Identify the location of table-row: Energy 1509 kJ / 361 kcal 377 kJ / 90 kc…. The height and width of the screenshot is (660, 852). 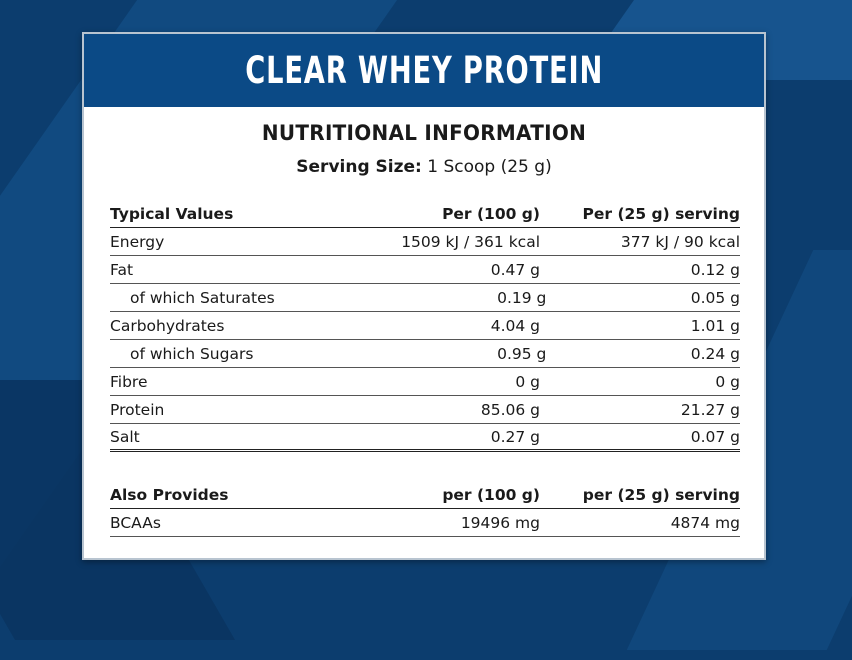
(425, 242).